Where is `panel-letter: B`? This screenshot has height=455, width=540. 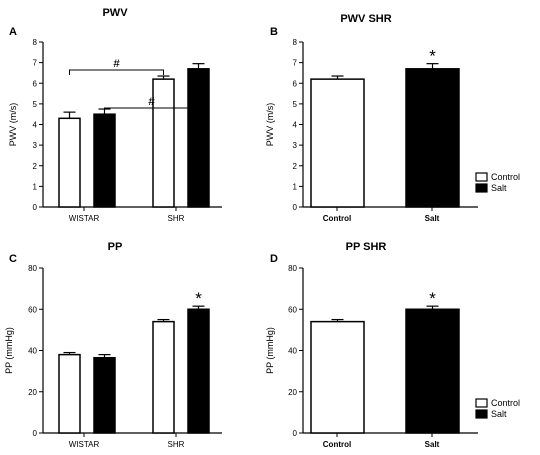 panel-letter: B is located at coordinates (274, 32).